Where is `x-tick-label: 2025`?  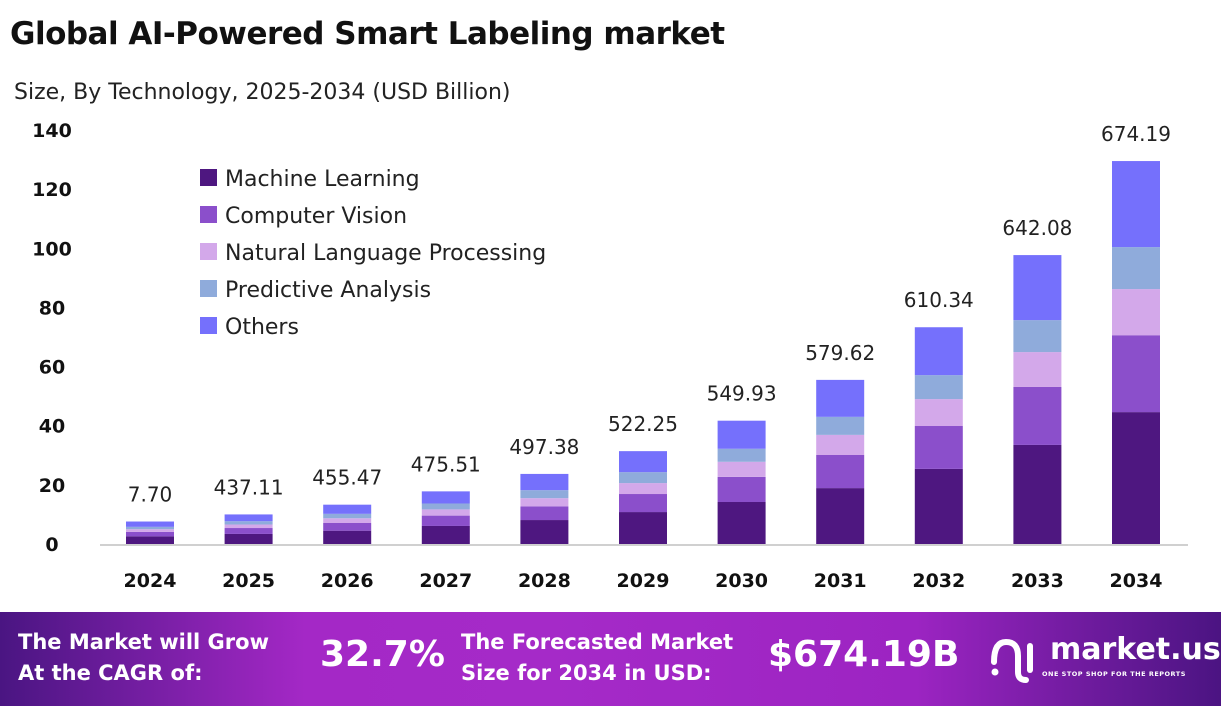
x-tick-label: 2025 is located at coordinates (248, 581).